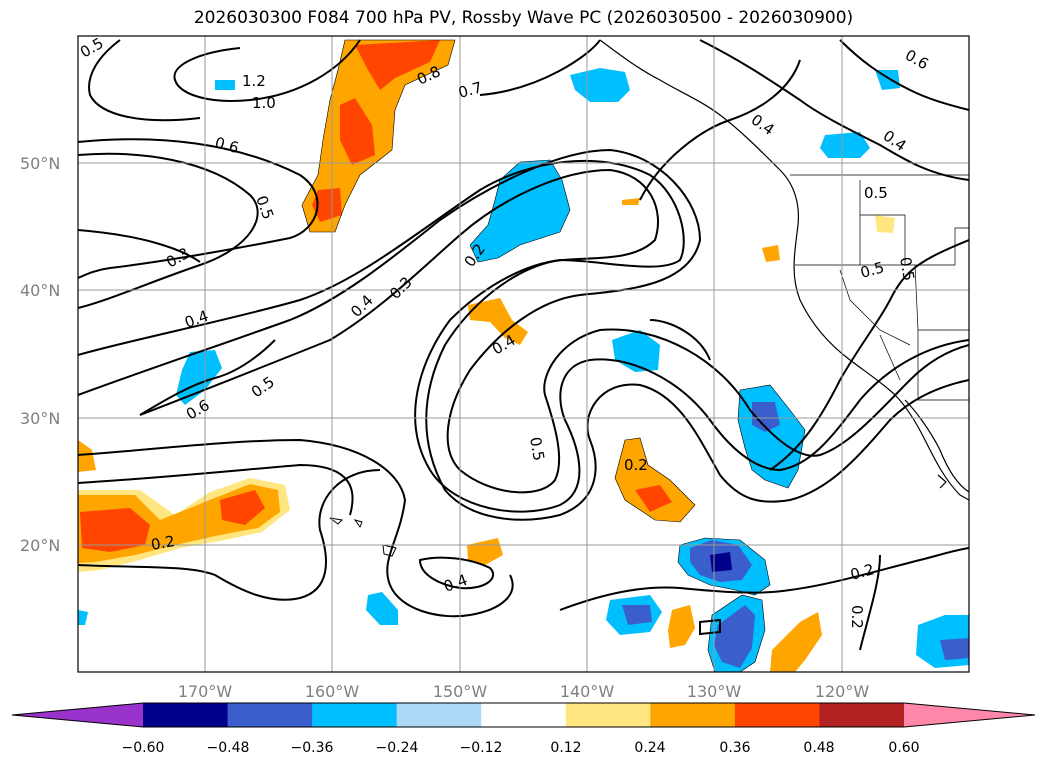 This screenshot has width=1047, height=765. What do you see at coordinates (363, 537) in the screenshot?
I see `hawaii-islands` at bounding box center [363, 537].